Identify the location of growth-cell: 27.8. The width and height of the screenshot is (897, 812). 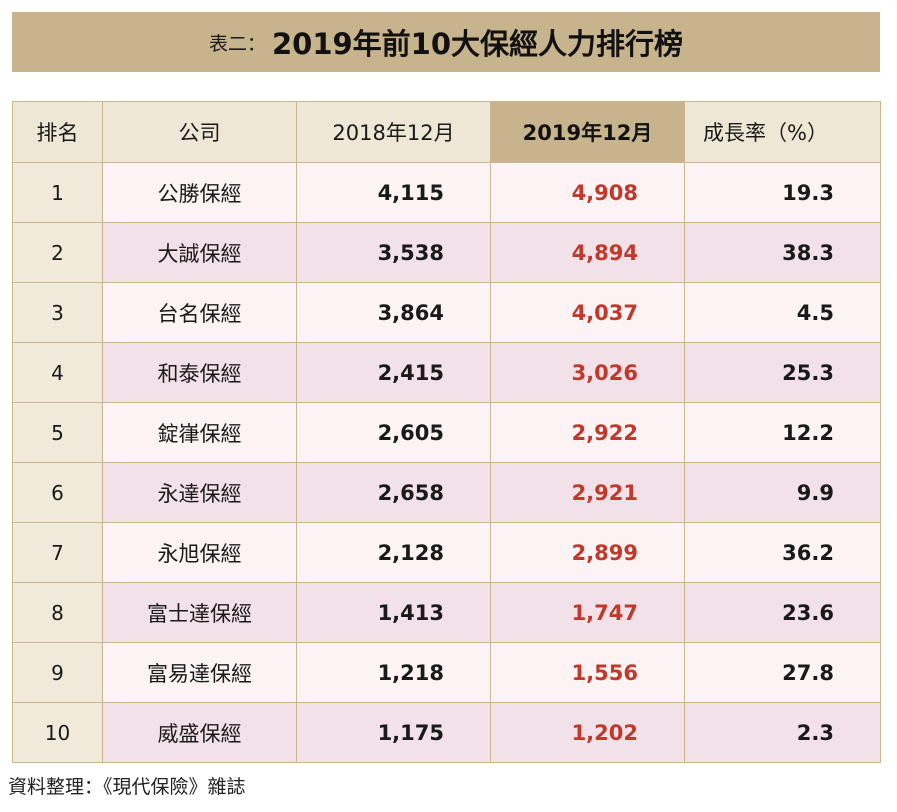
(782, 672).